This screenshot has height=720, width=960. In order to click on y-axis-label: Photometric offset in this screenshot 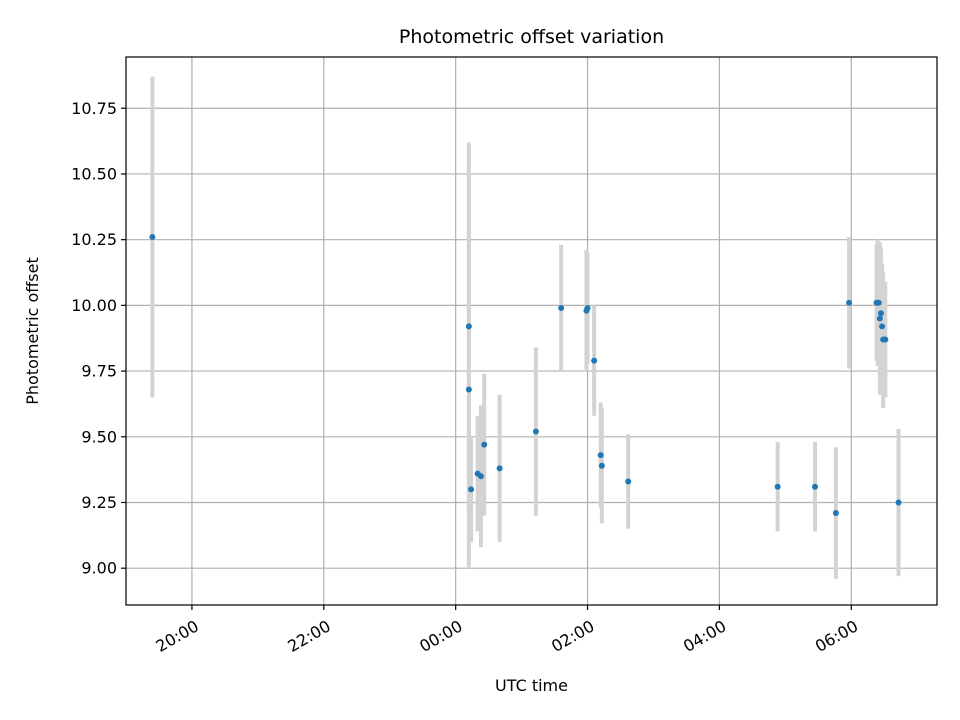, I will do `click(32, 331)`.